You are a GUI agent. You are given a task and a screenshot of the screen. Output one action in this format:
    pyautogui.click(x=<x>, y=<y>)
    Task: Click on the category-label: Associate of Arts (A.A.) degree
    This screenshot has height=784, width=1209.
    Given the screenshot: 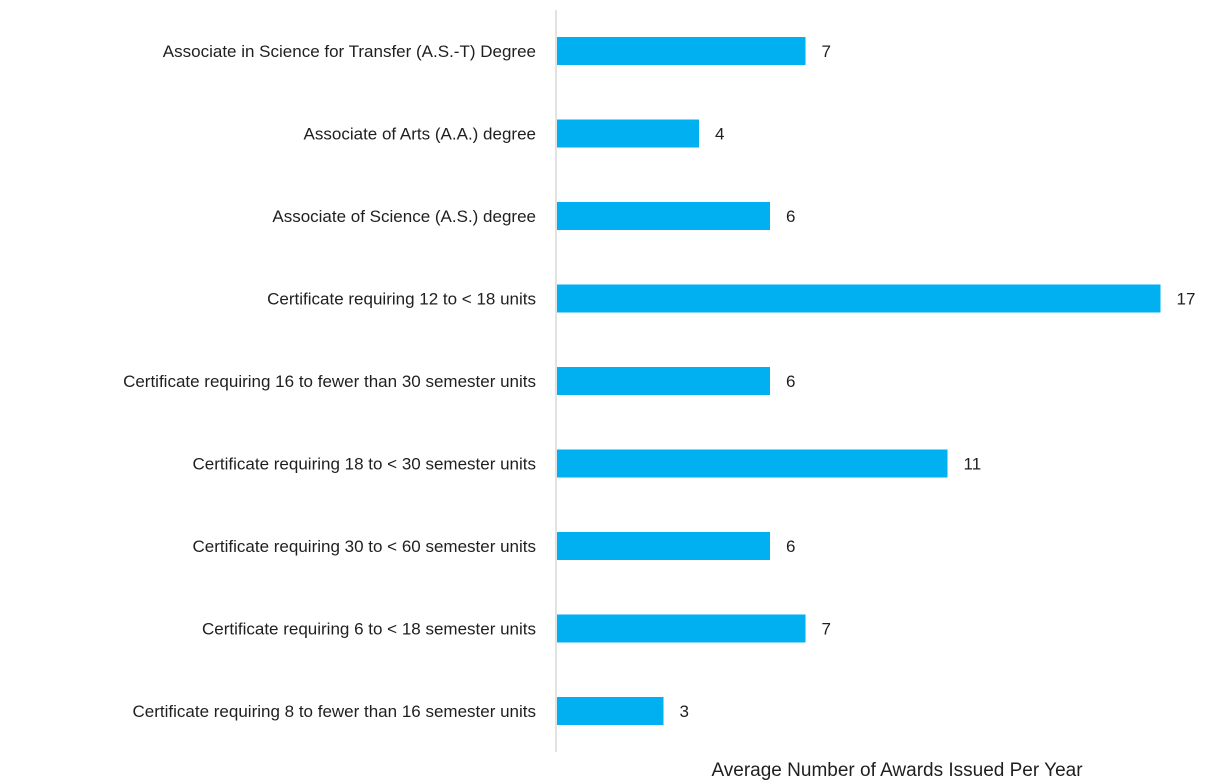 What is the action you would take?
    pyautogui.click(x=420, y=134)
    